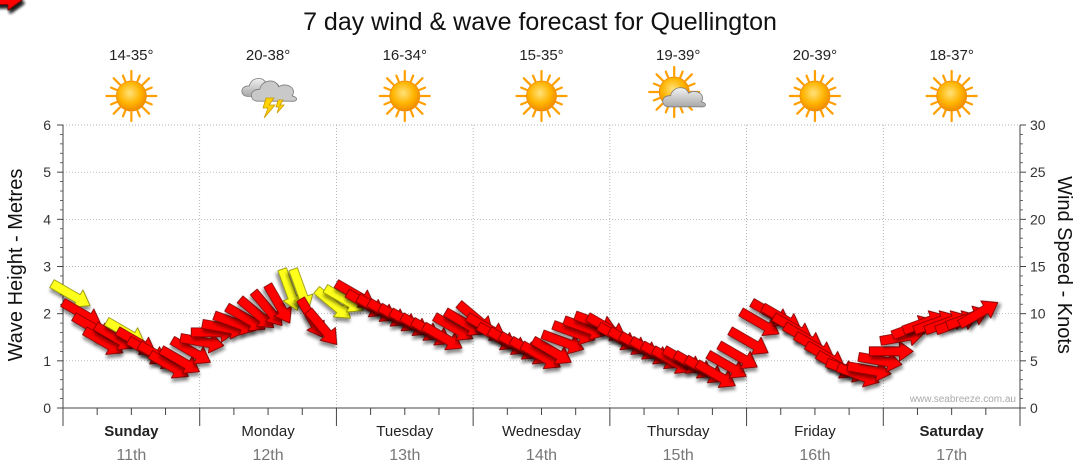  What do you see at coordinates (678, 55) in the screenshot?
I see `forecast-temp: 19-39°` at bounding box center [678, 55].